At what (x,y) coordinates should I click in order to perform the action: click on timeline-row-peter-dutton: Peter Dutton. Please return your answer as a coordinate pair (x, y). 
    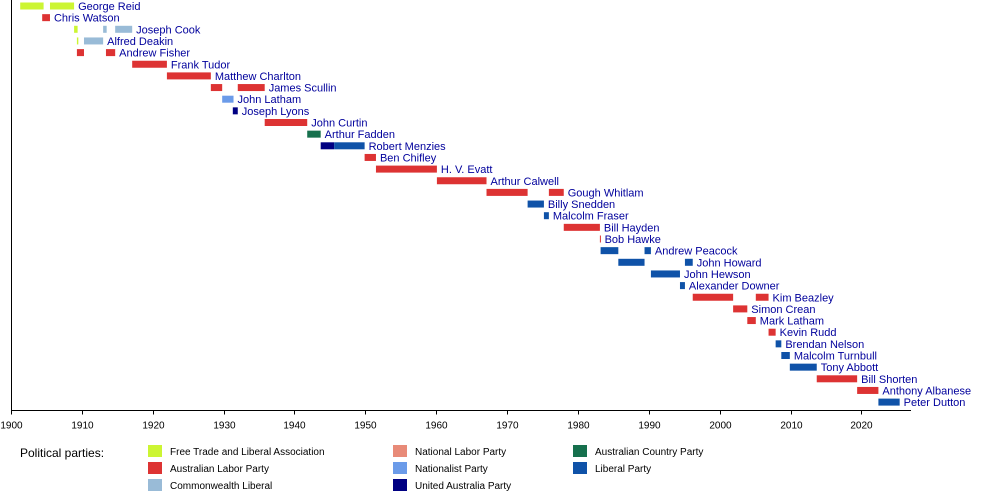
    Looking at the image, I should click on (921, 403).